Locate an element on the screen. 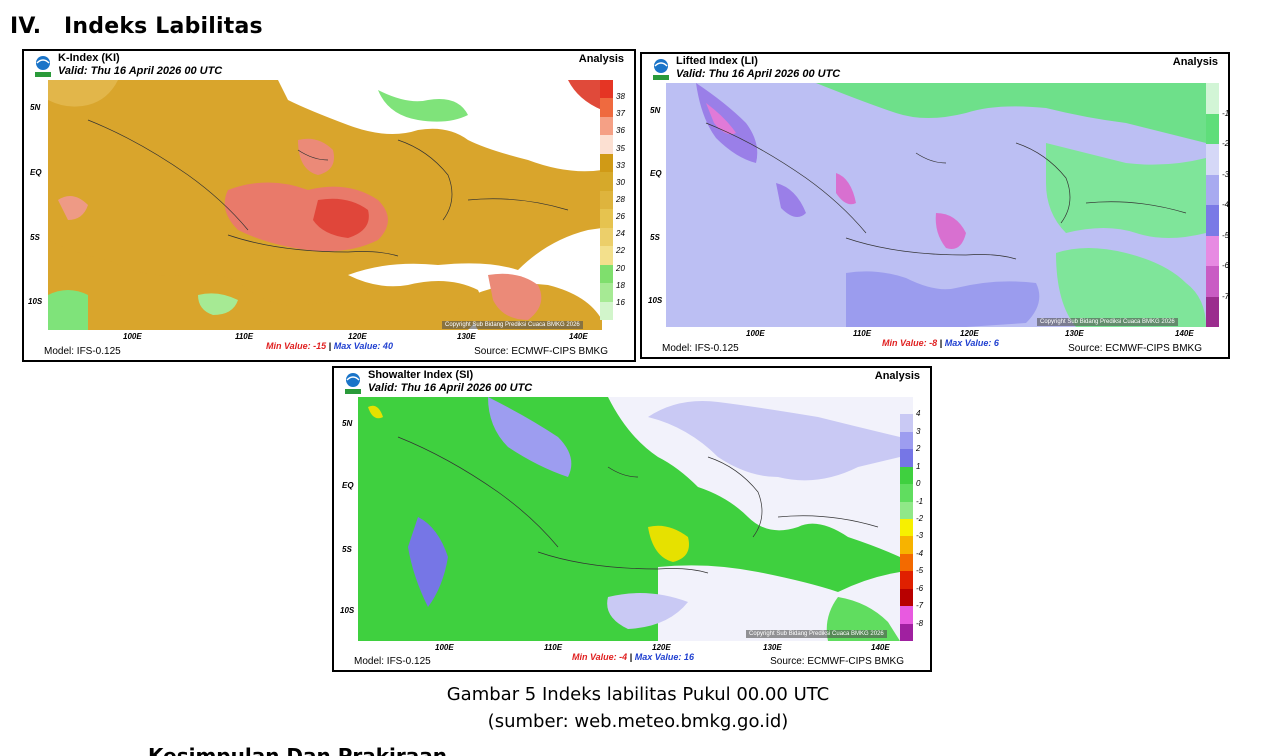 This screenshot has height=756, width=1276. colorbar-label: 28 is located at coordinates (620, 199).